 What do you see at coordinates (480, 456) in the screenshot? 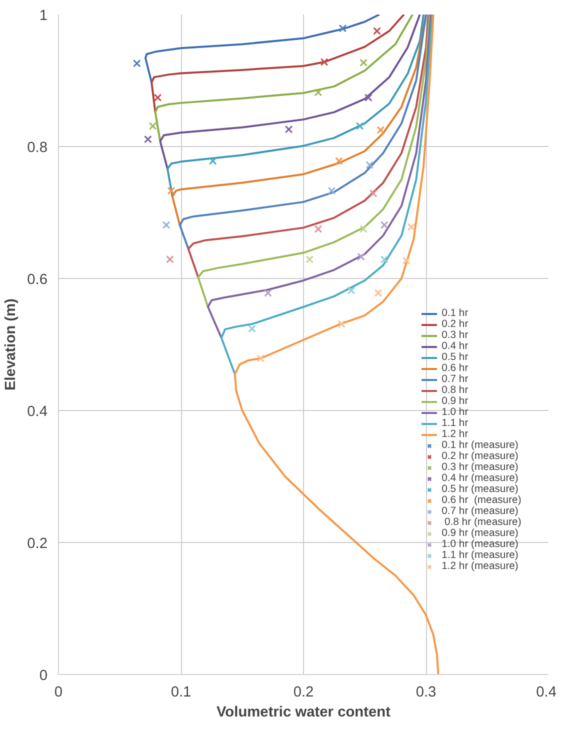
I see `legend-label: 0.2 hr (measure)` at bounding box center [480, 456].